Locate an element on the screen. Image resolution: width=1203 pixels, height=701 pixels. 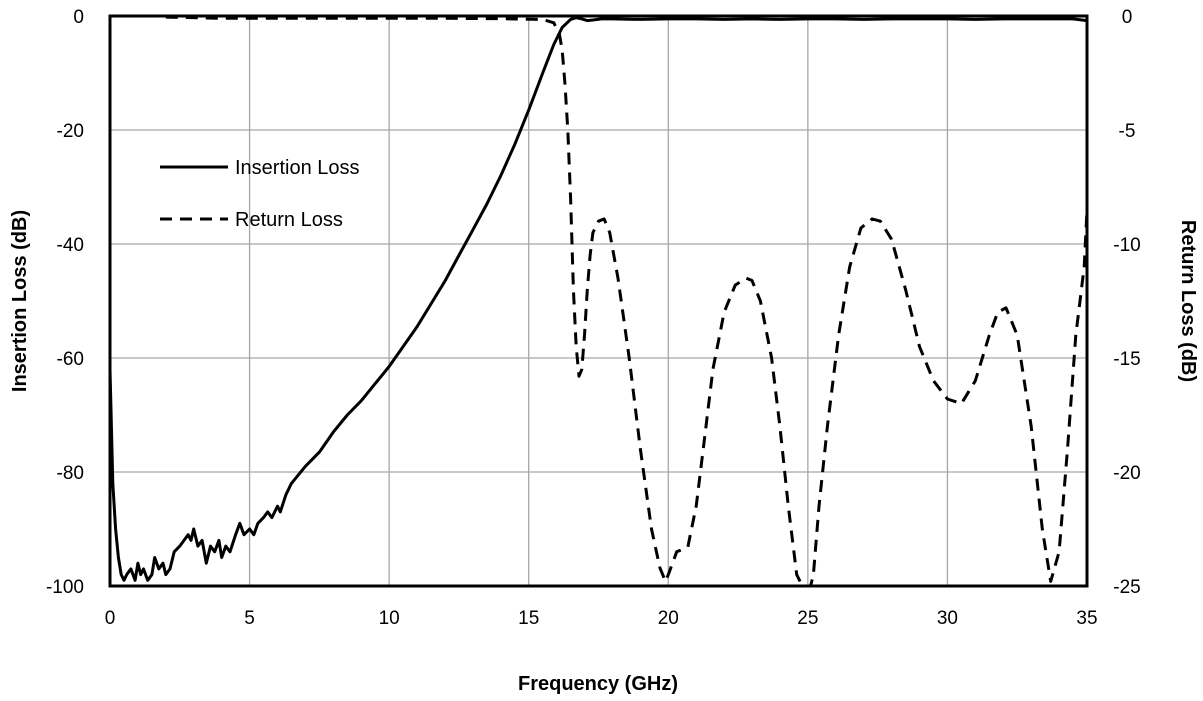
x-axis-title: Frequency (GHz) is located at coordinates (598, 684).